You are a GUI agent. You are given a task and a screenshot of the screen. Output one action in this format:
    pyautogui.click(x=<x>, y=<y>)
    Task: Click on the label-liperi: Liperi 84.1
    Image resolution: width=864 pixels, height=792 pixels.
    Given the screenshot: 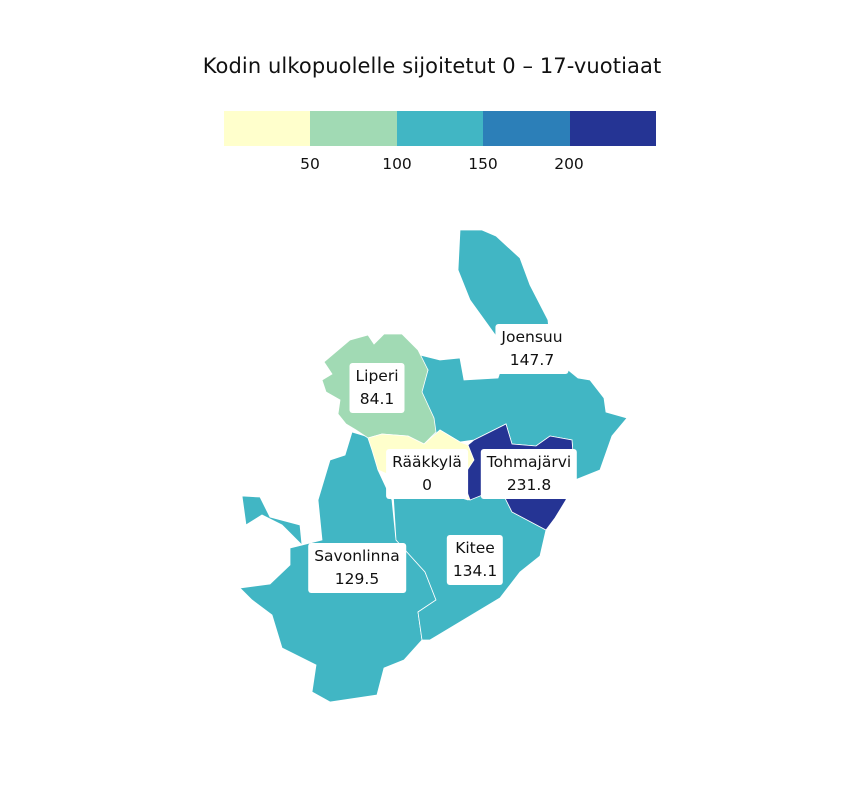 What is the action you would take?
    pyautogui.click(x=377, y=388)
    